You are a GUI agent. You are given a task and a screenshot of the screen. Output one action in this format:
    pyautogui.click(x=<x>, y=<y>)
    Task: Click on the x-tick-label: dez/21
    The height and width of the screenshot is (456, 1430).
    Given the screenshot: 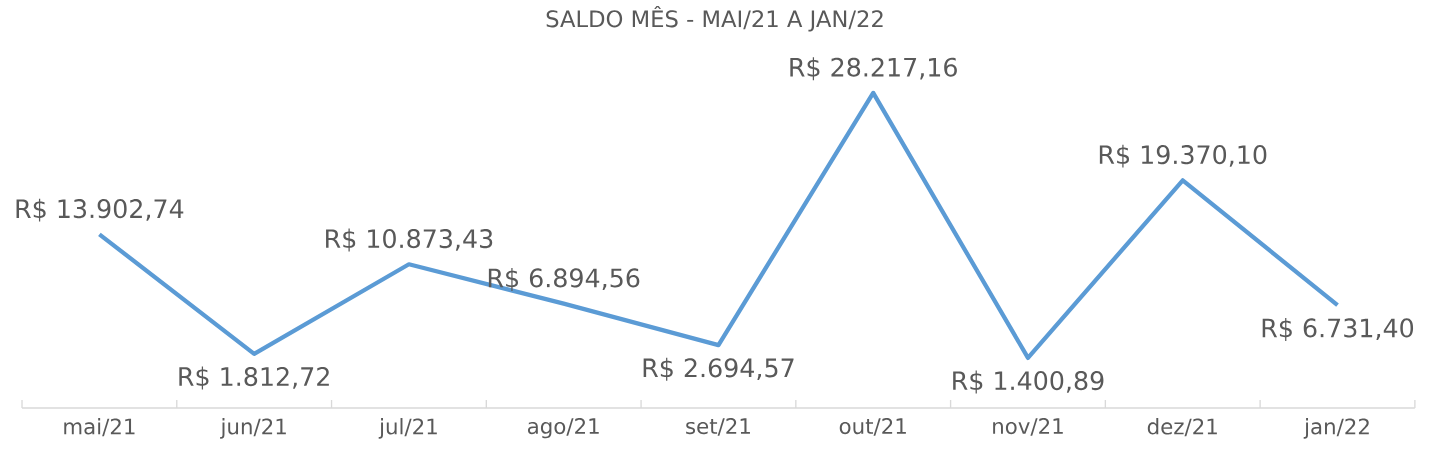 What is the action you would take?
    pyautogui.click(x=1182, y=427)
    